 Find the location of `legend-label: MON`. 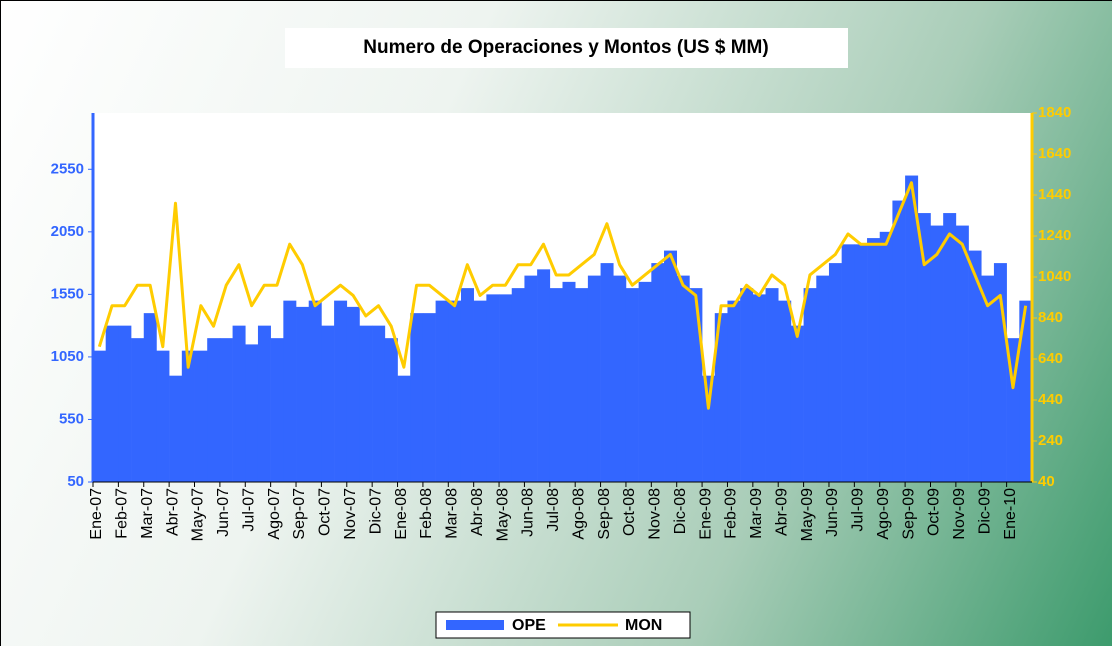

legend-label: MON is located at coordinates (643, 625).